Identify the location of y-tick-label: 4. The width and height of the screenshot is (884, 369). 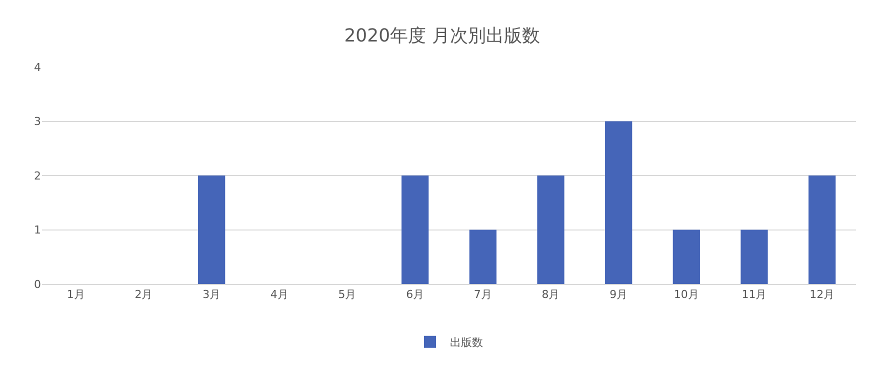
(37, 67).